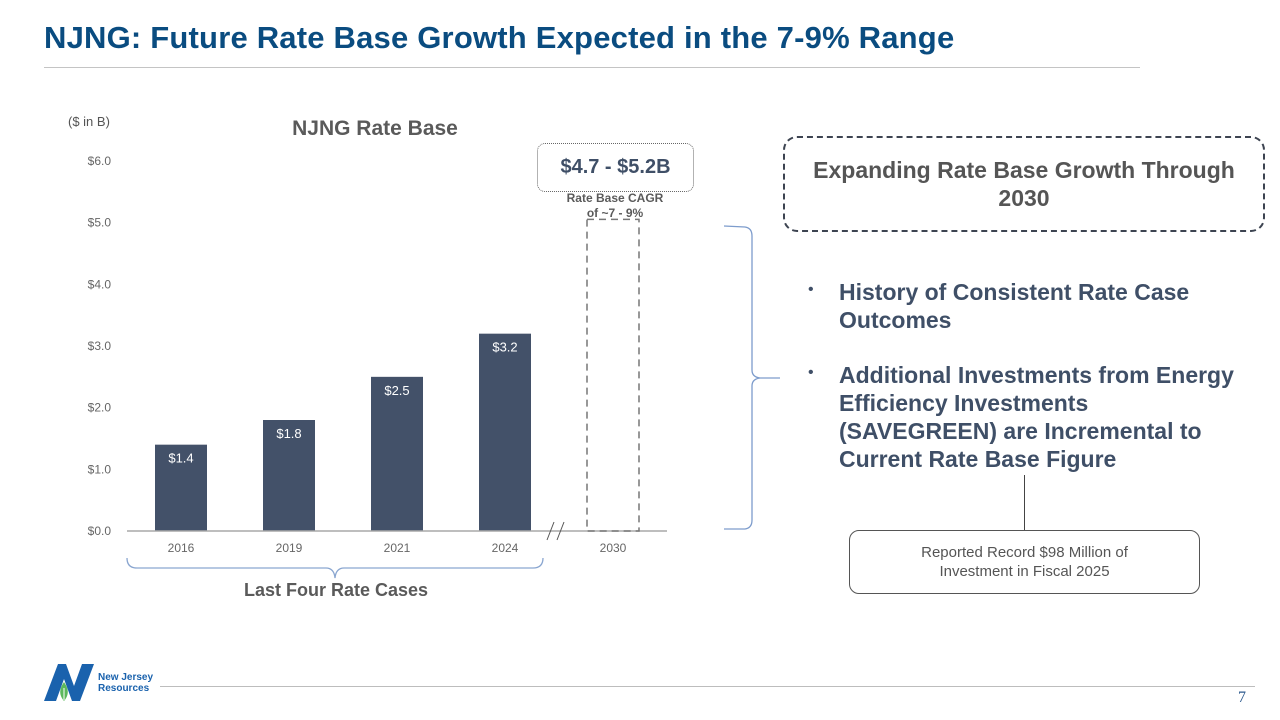  I want to click on cagr-note-line1: Rate Base CAGR, so click(615, 198).